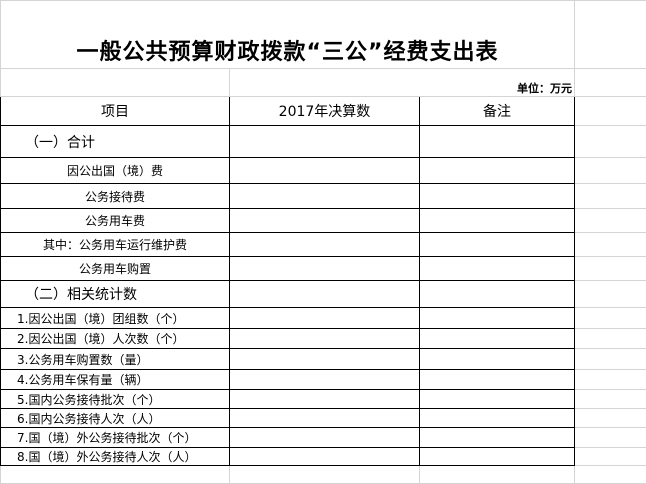  What do you see at coordinates (115, 111) in the screenshot?
I see `header-item: 项目` at bounding box center [115, 111].